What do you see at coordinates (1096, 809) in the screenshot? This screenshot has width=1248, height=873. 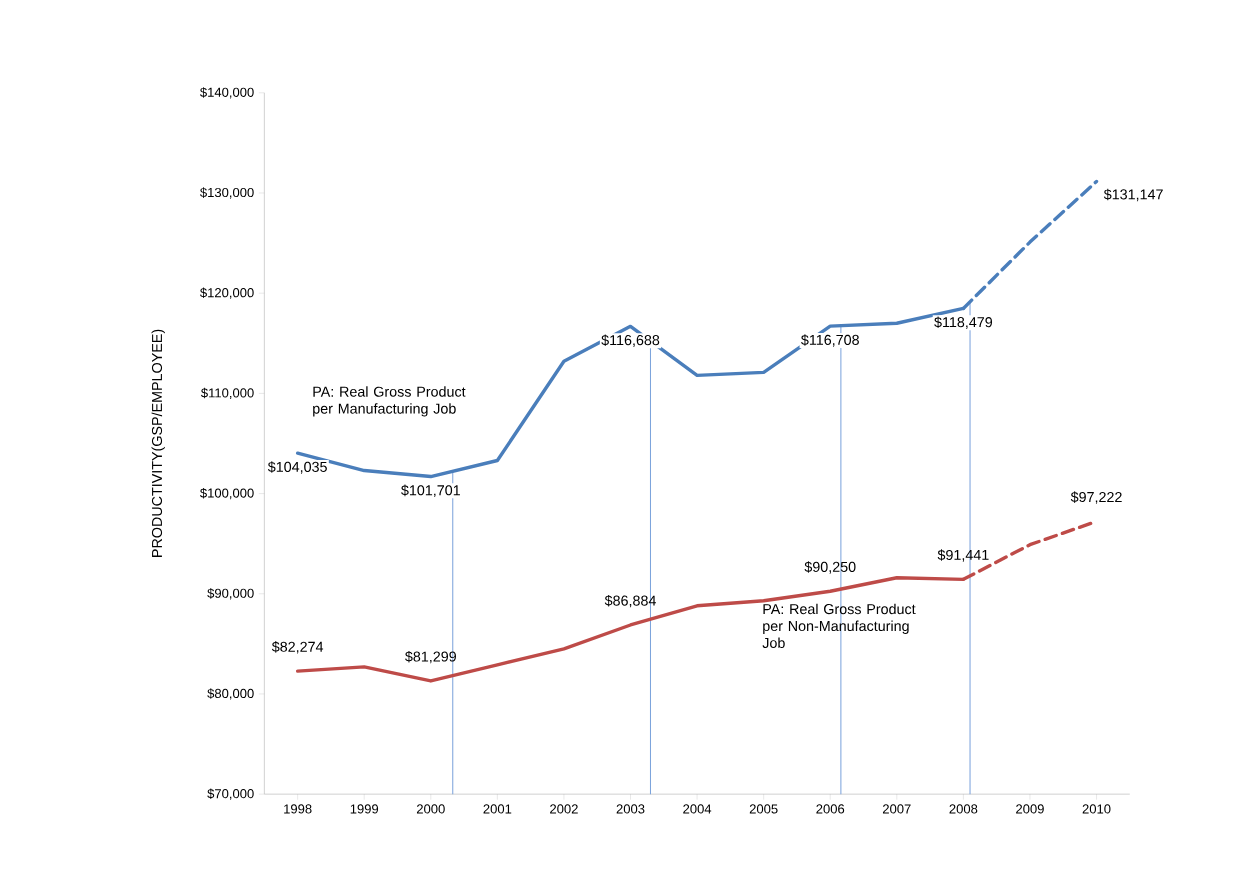 I see `x-tick-label: 2010` at bounding box center [1096, 809].